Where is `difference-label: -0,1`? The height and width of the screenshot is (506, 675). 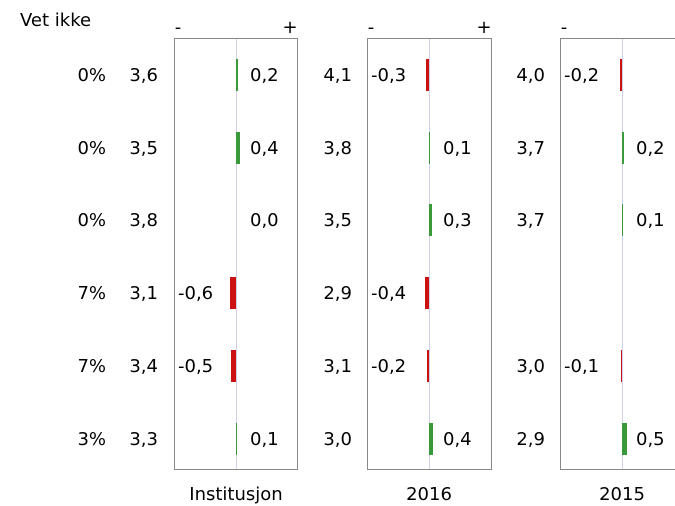 difference-label: -0,1 is located at coordinates (581, 366).